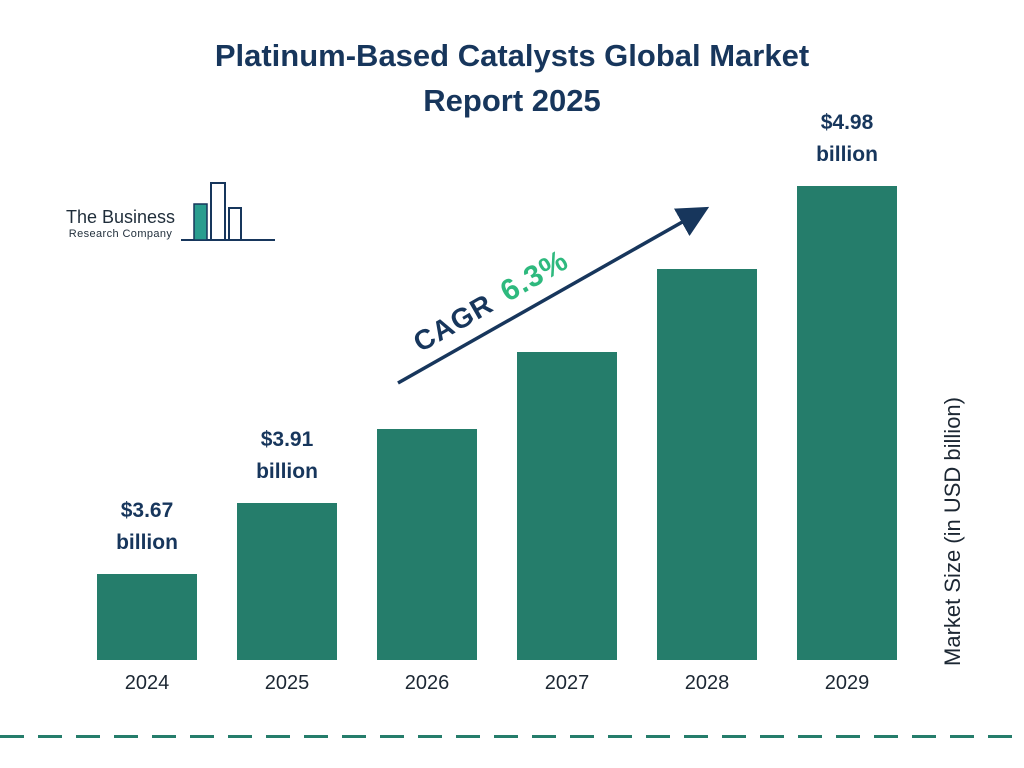 The height and width of the screenshot is (768, 1024). Describe the element at coordinates (147, 683) in the screenshot. I see `bar-year-label-2024: 2024` at that location.